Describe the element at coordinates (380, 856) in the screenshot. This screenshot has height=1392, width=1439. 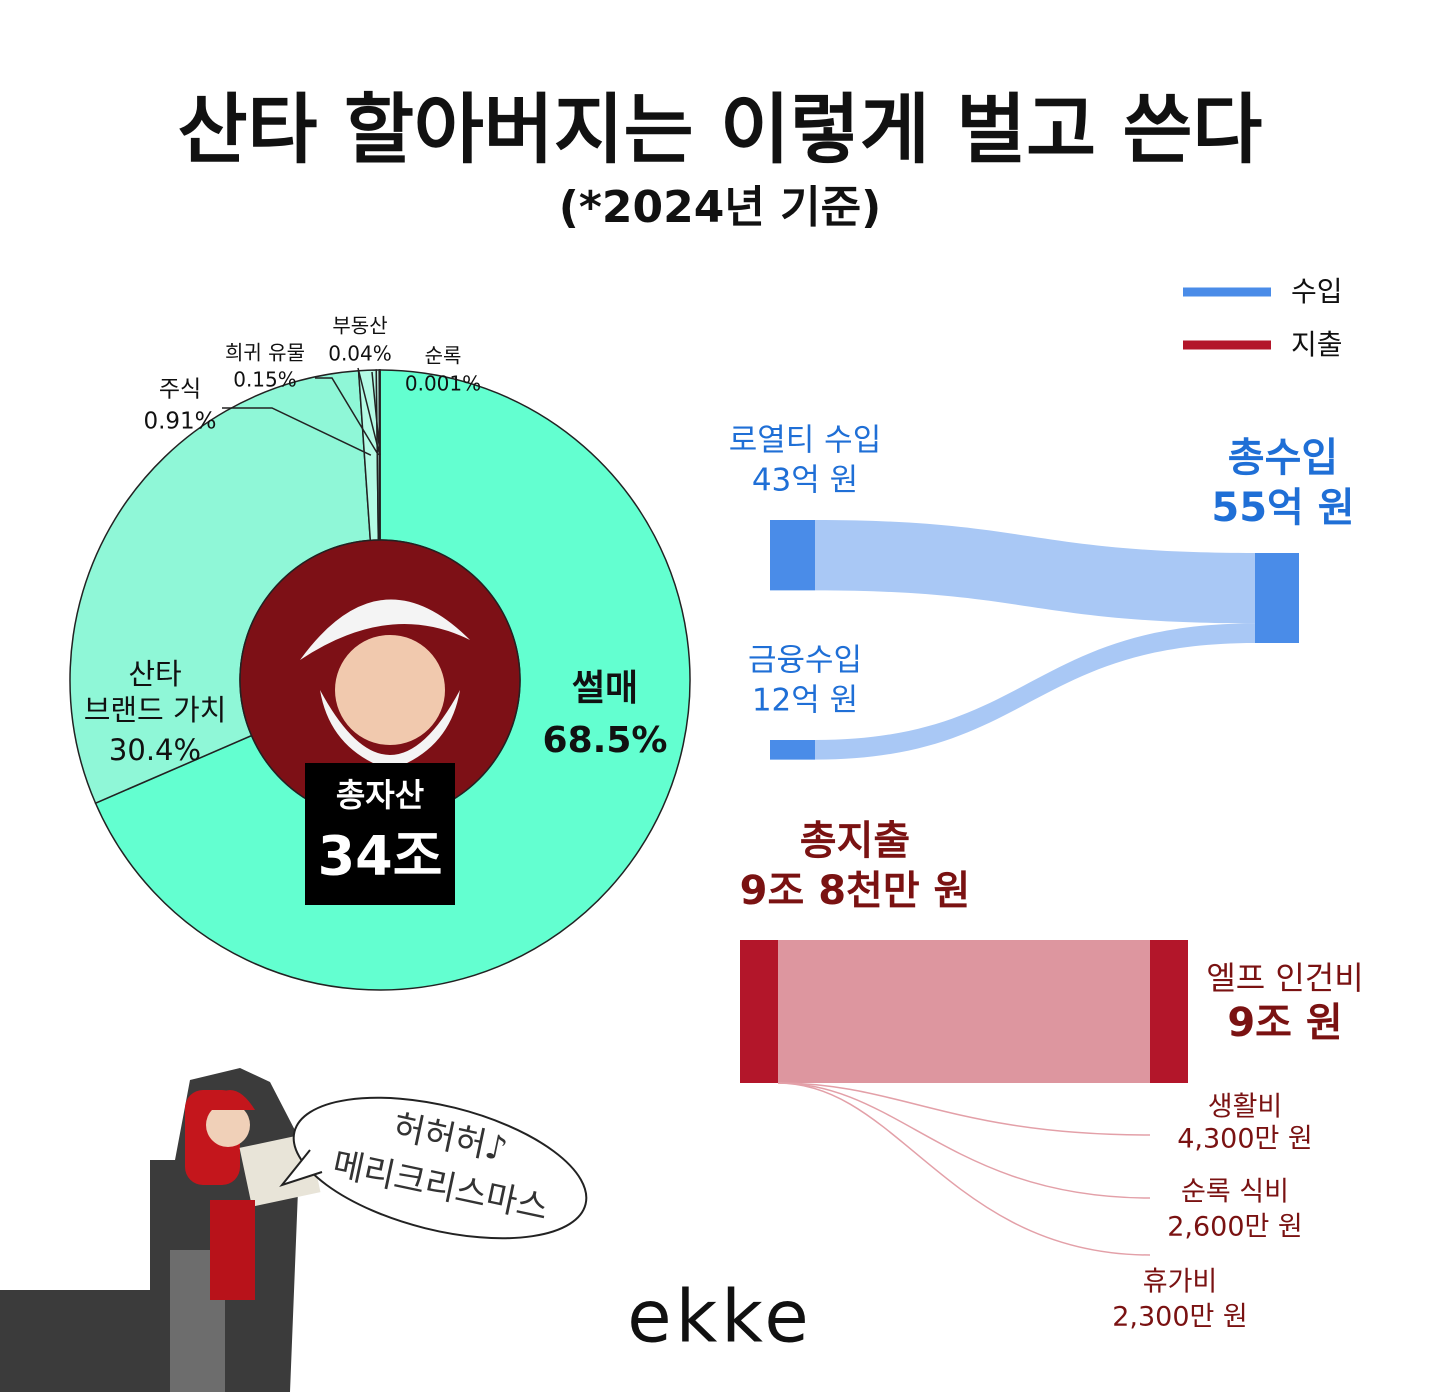
I see `center-value: 34조` at that location.